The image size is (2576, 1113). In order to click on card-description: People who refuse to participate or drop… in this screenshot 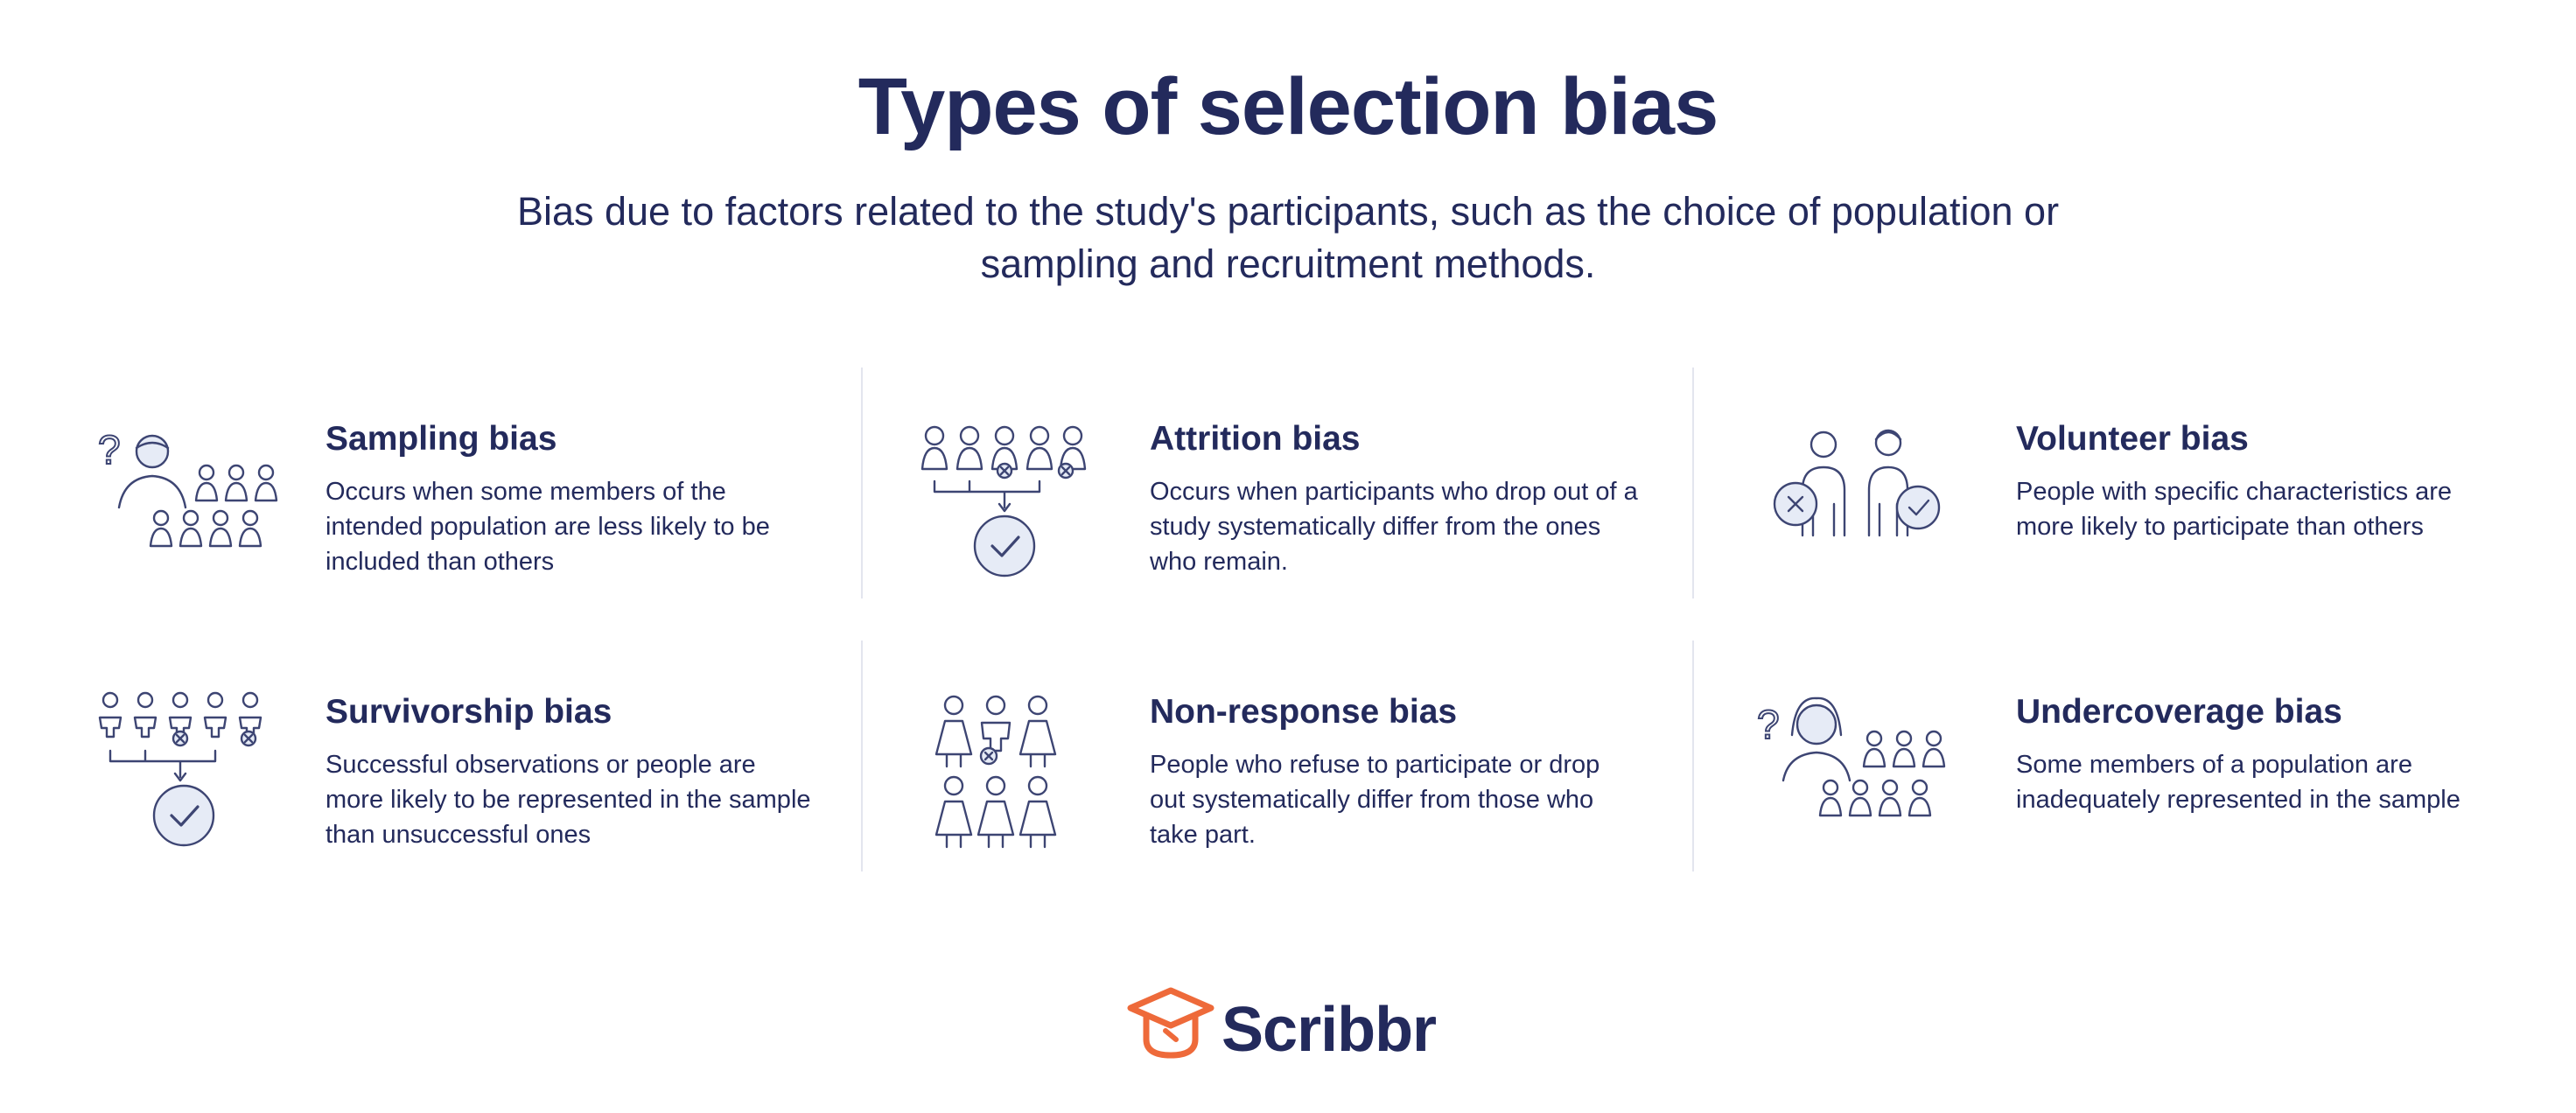, I will do `click(1375, 800)`.